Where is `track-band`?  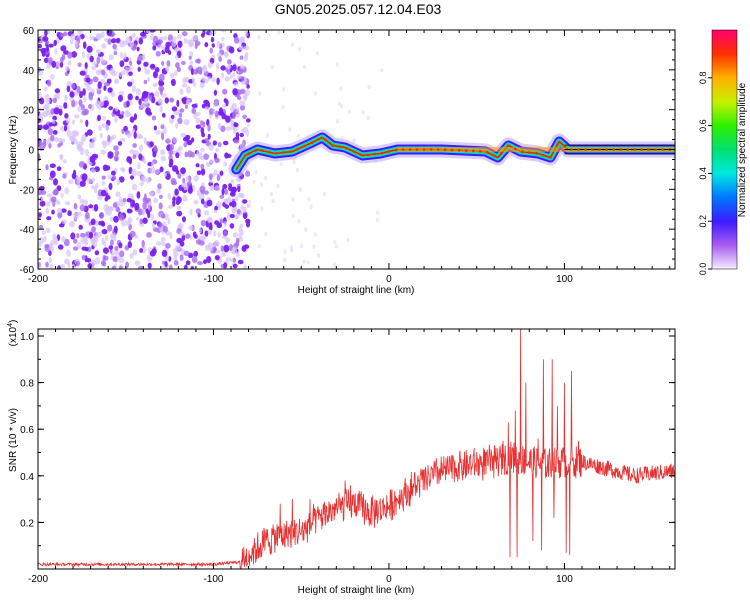 track-band is located at coordinates (536, 149).